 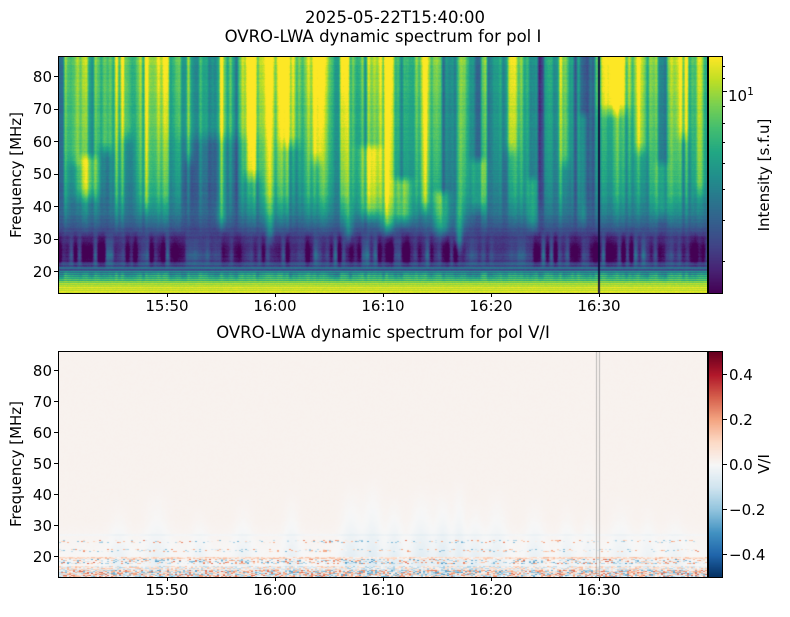 I want to click on pol-vi-title: OVRO-LWA dynamic spectrum for pol V/I, so click(x=383, y=332).